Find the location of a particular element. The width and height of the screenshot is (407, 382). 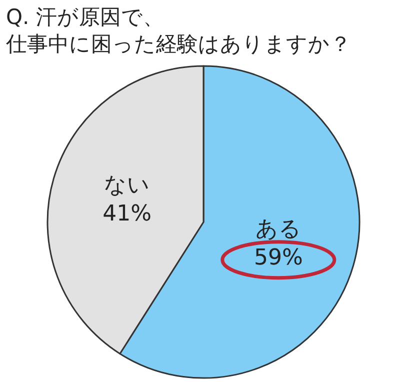

data-label: 41% is located at coordinates (127, 214).